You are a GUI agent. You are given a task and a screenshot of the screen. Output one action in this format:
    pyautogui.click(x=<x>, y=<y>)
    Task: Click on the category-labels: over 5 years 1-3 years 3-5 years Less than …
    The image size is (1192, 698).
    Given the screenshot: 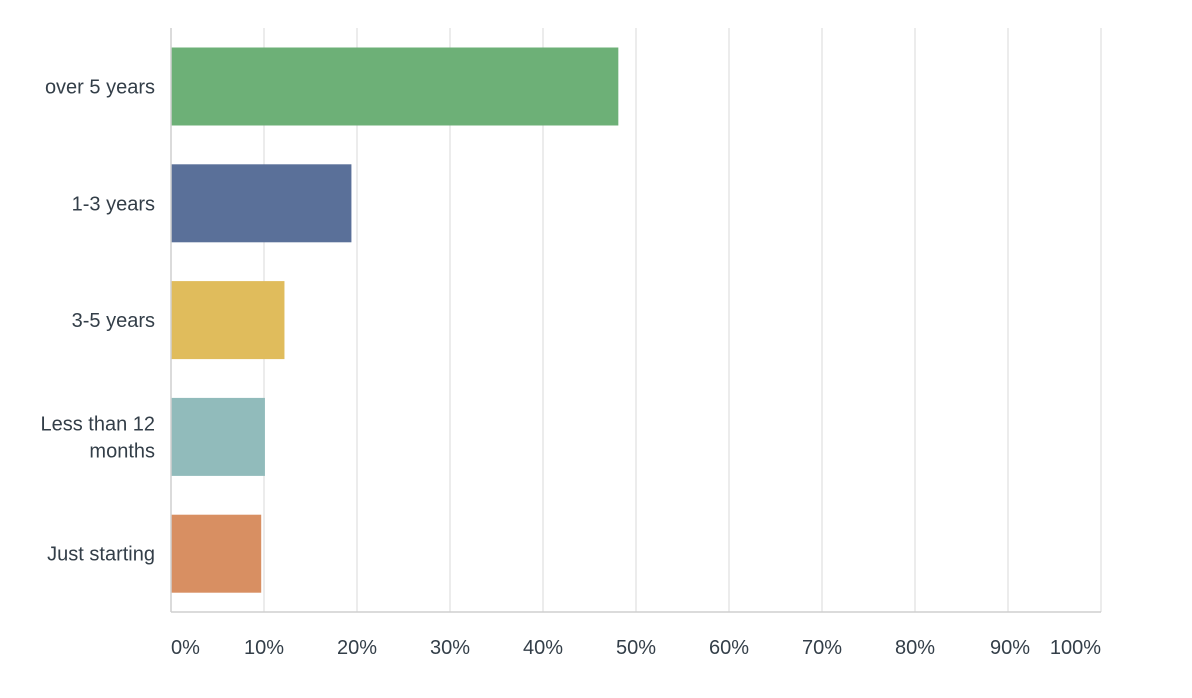 What is the action you would take?
    pyautogui.click(x=97, y=321)
    